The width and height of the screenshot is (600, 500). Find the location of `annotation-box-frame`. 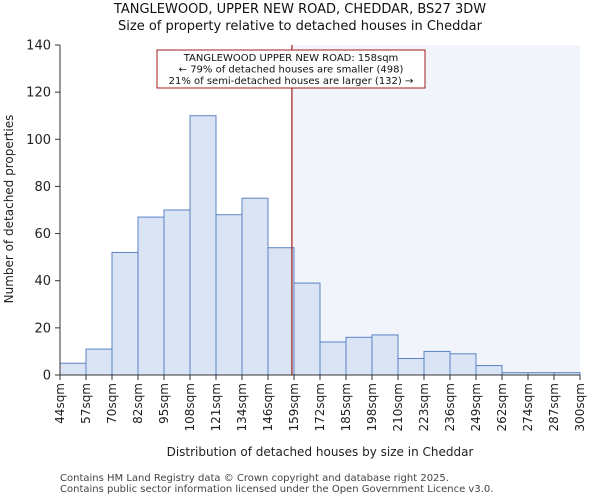

annotation-box-frame is located at coordinates (291, 69).